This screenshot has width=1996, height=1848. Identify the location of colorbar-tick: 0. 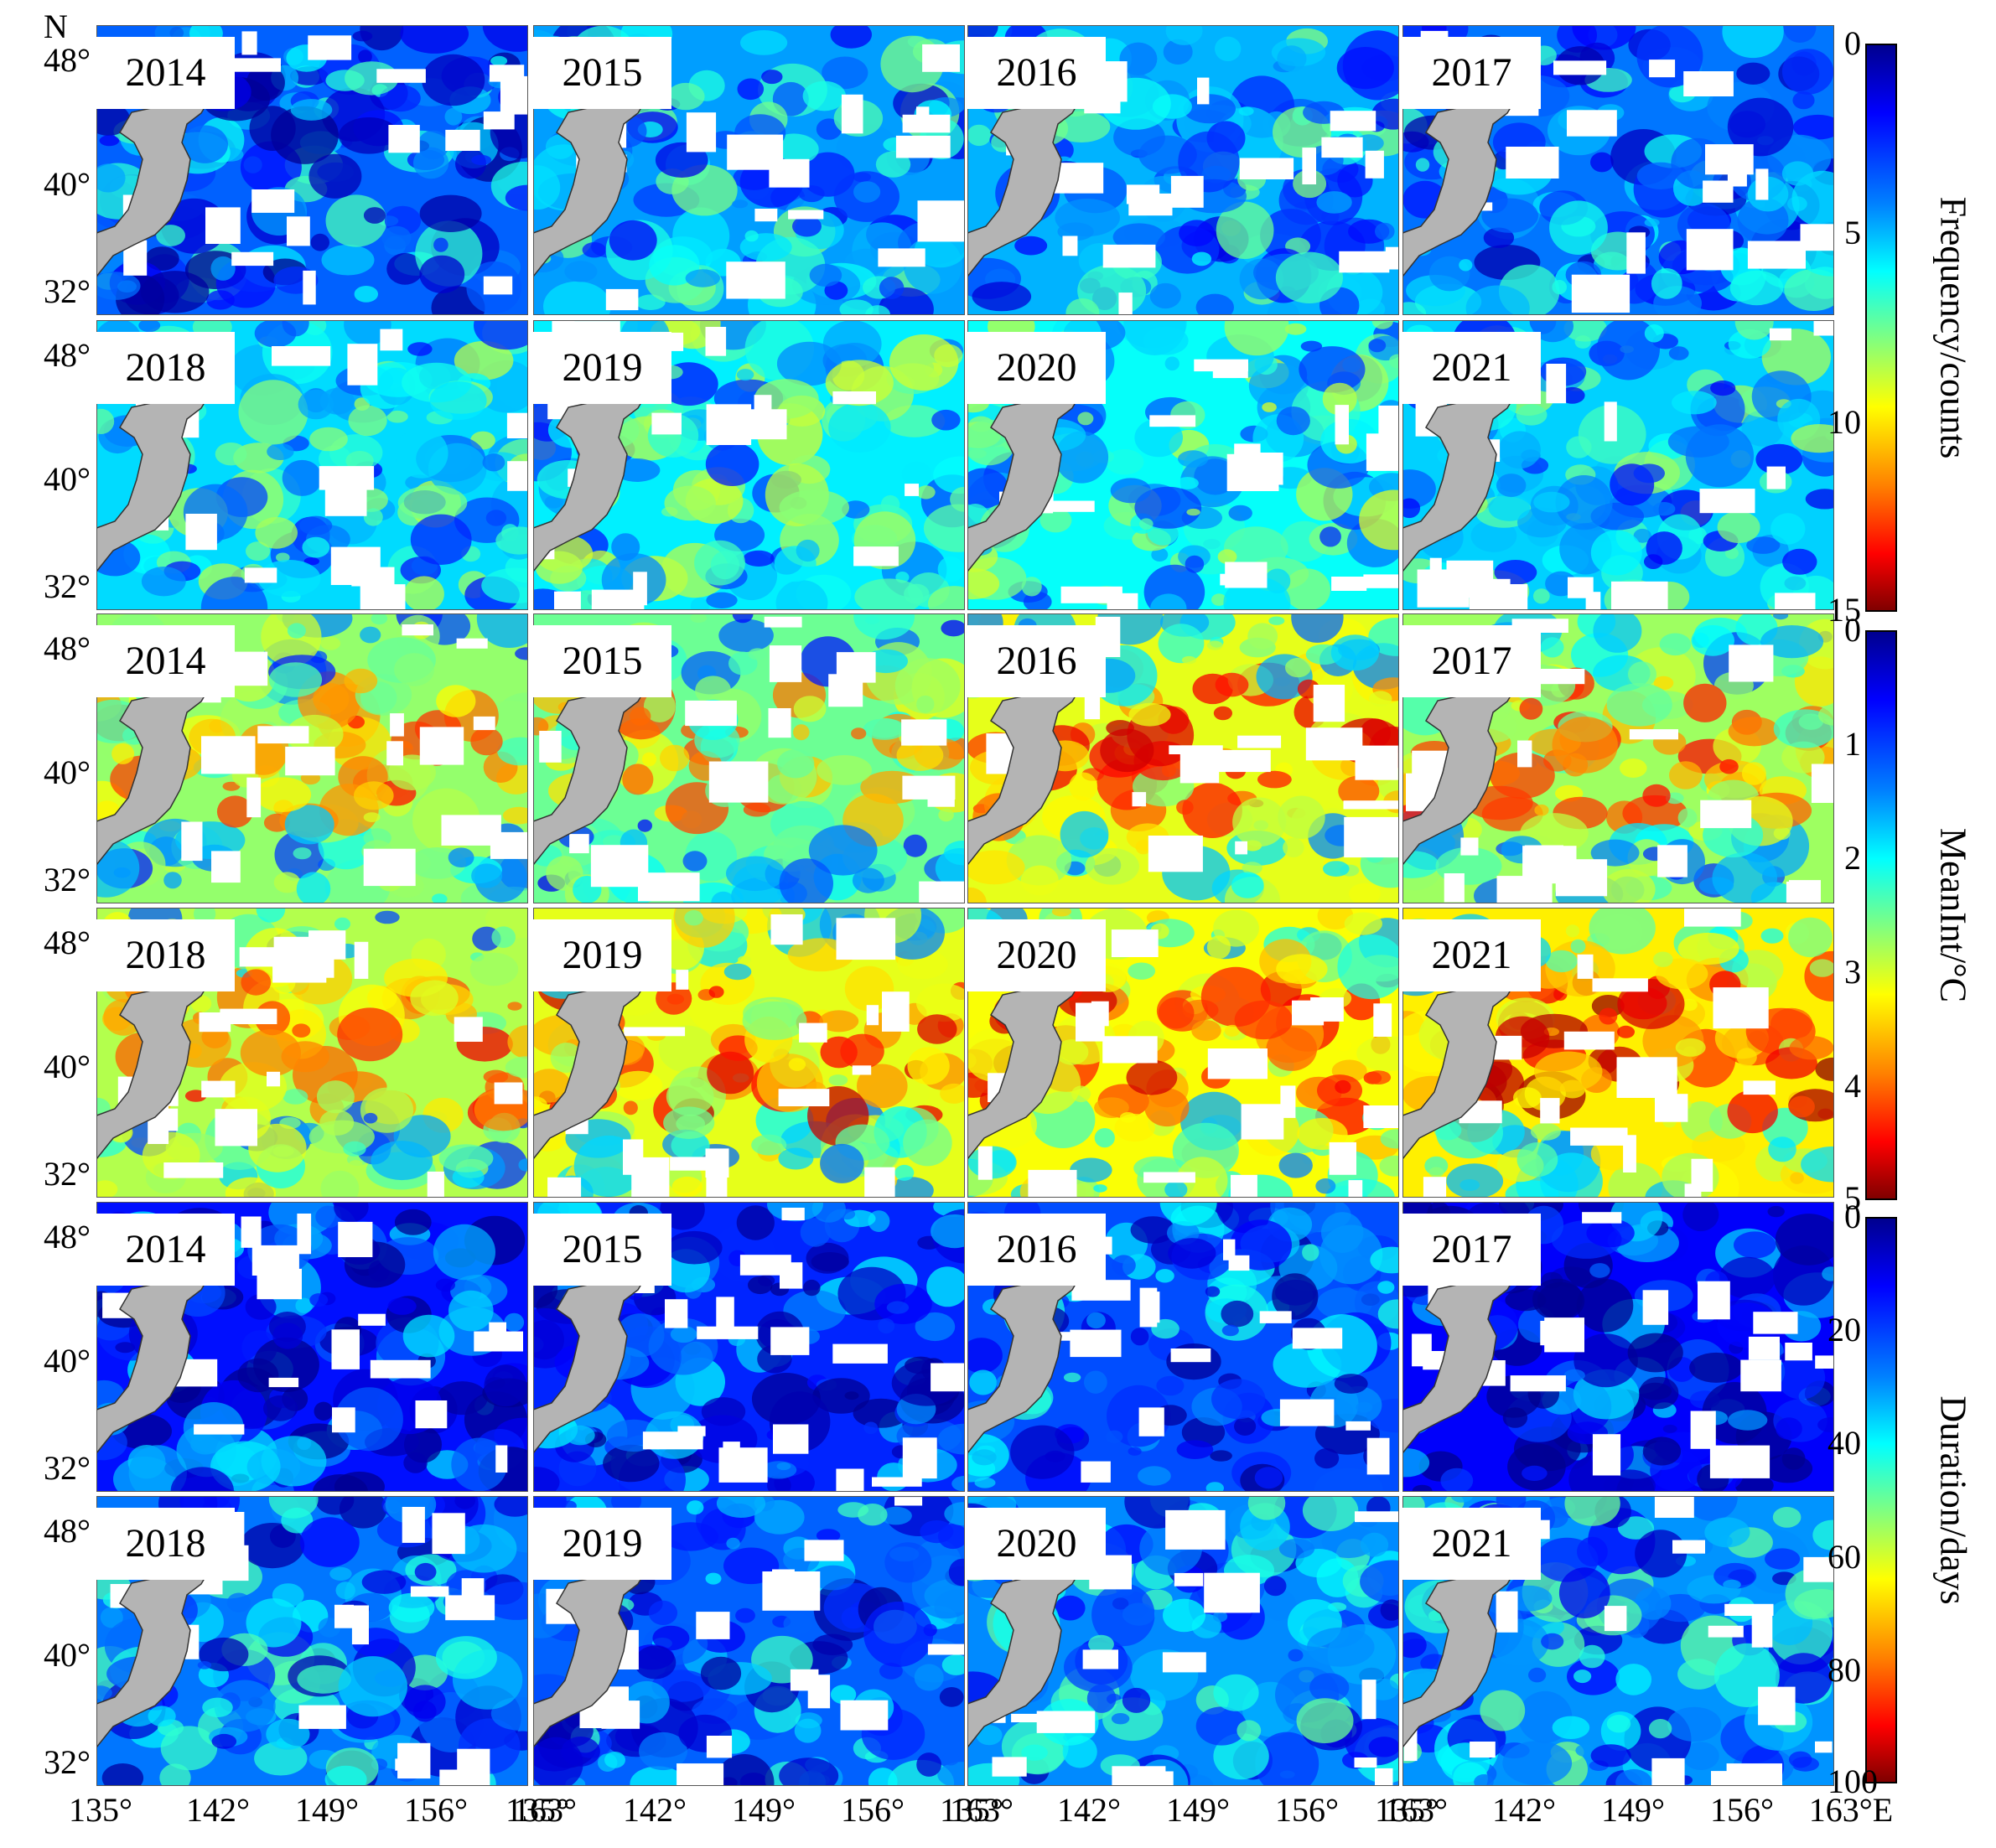
(1852, 630).